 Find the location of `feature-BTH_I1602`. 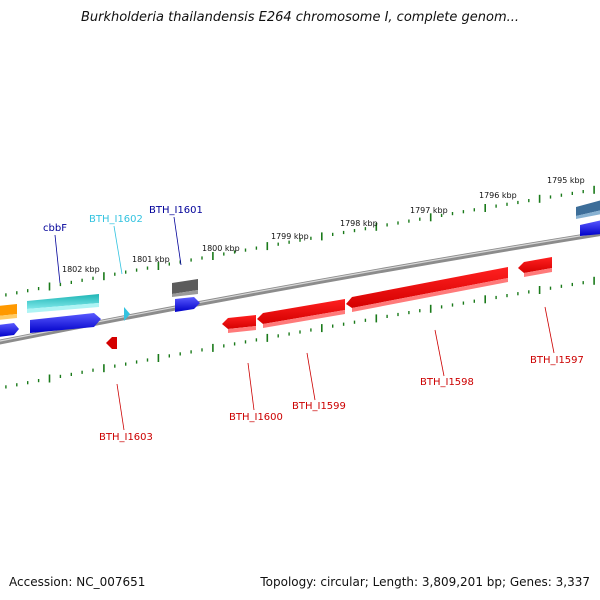

feature-BTH_I1602 is located at coordinates (127, 314).